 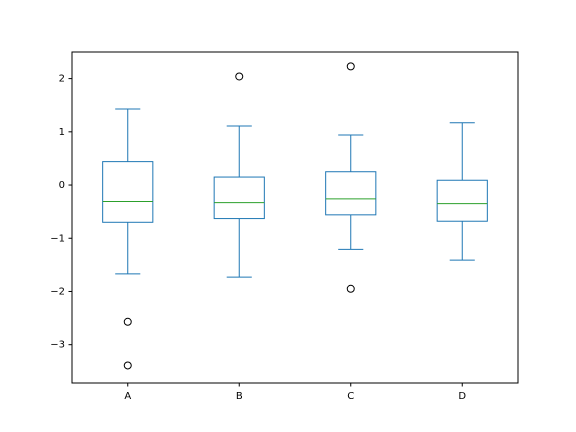 What do you see at coordinates (239, 175) in the screenshot?
I see `box-group-b` at bounding box center [239, 175].